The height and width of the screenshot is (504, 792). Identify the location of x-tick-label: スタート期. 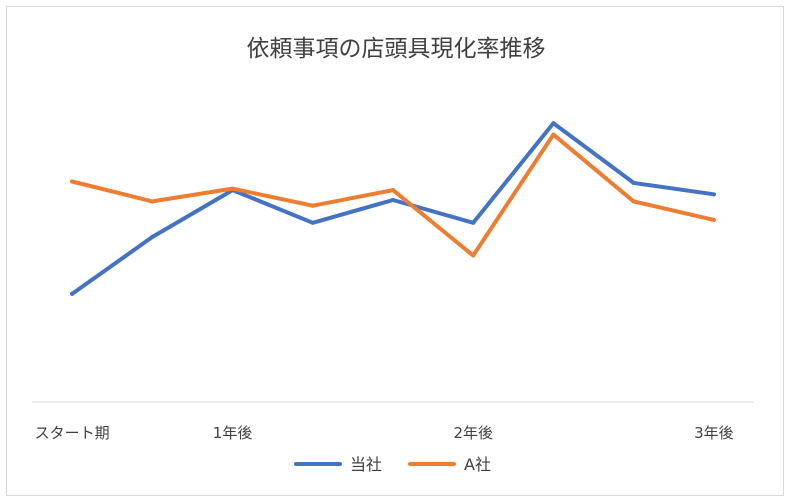
(72, 433).